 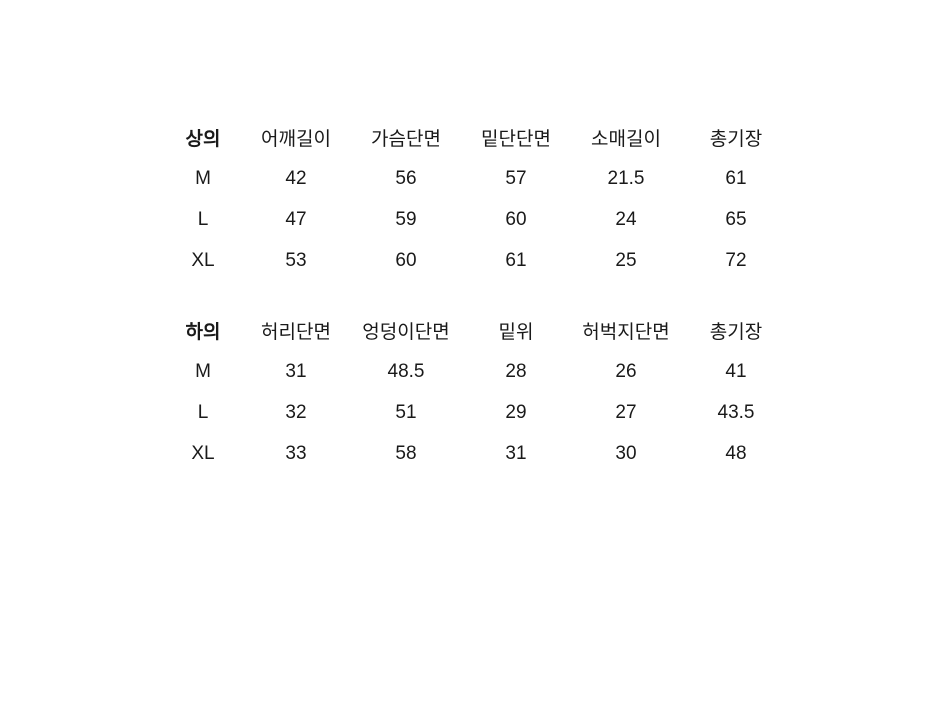 I want to click on size-cell: 33, so click(x=296, y=453).